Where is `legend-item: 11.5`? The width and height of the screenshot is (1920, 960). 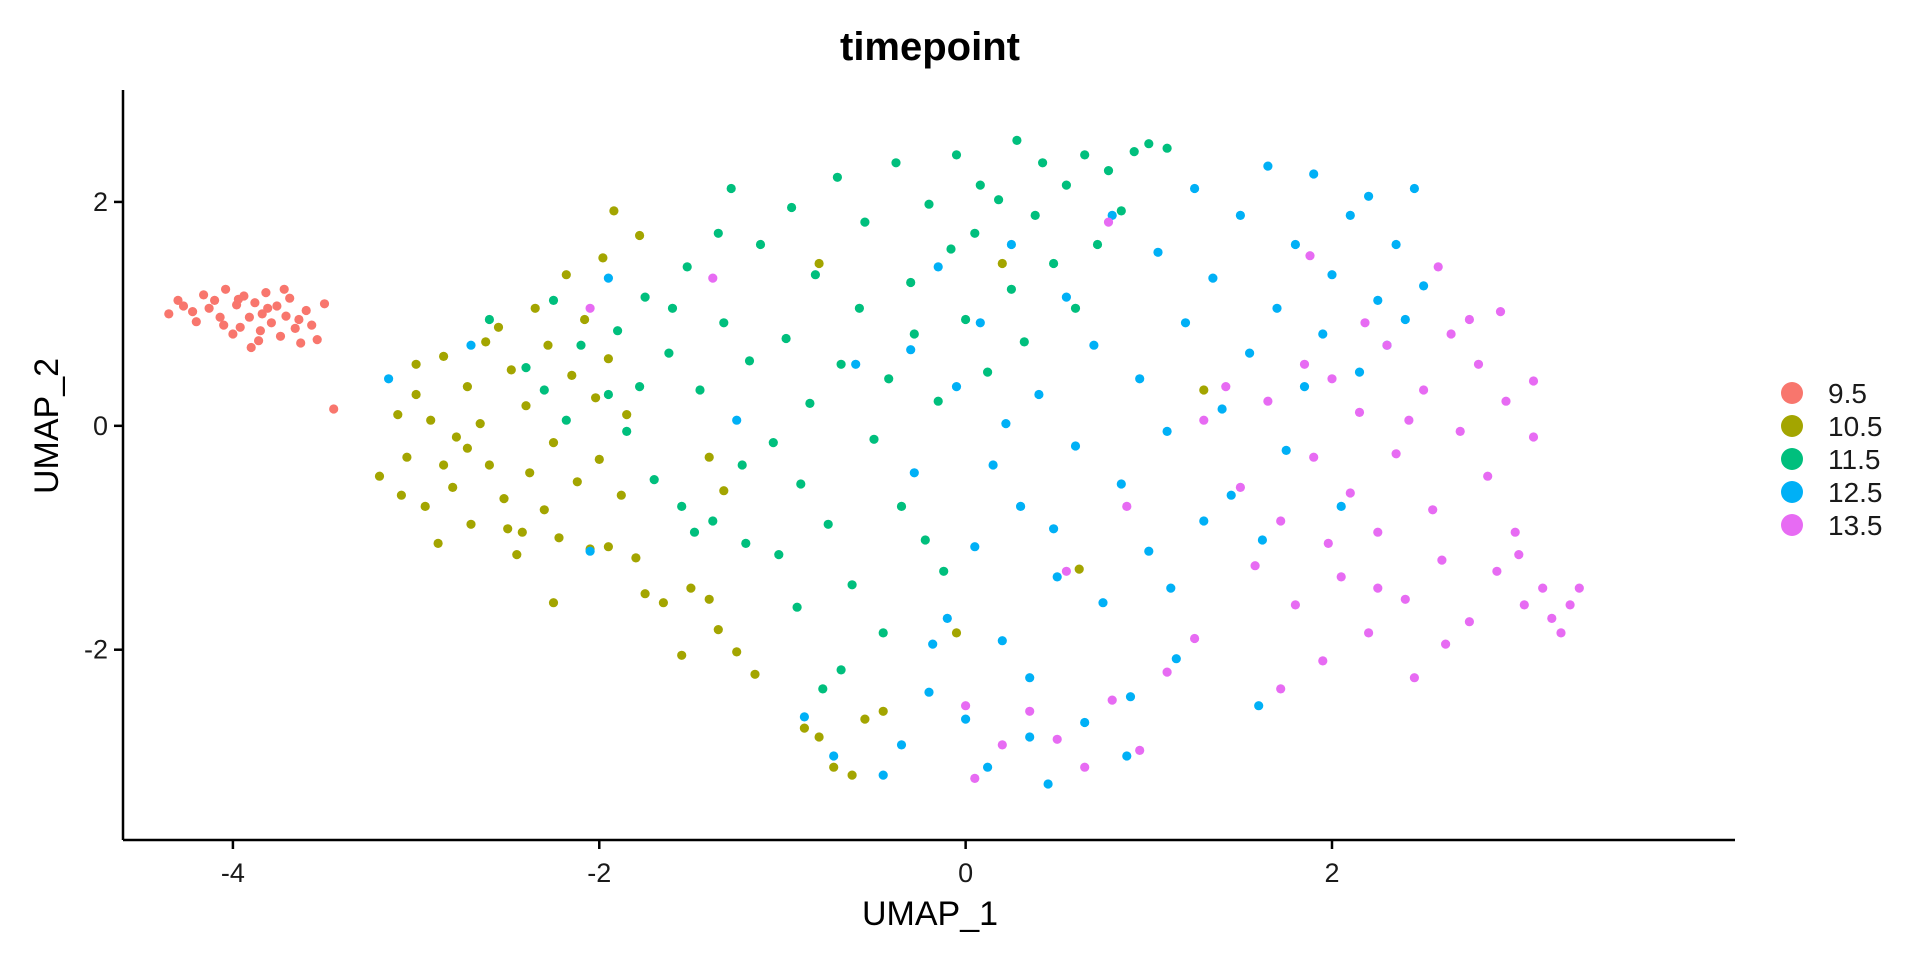 legend-item: 11.5 is located at coordinates (1830, 459).